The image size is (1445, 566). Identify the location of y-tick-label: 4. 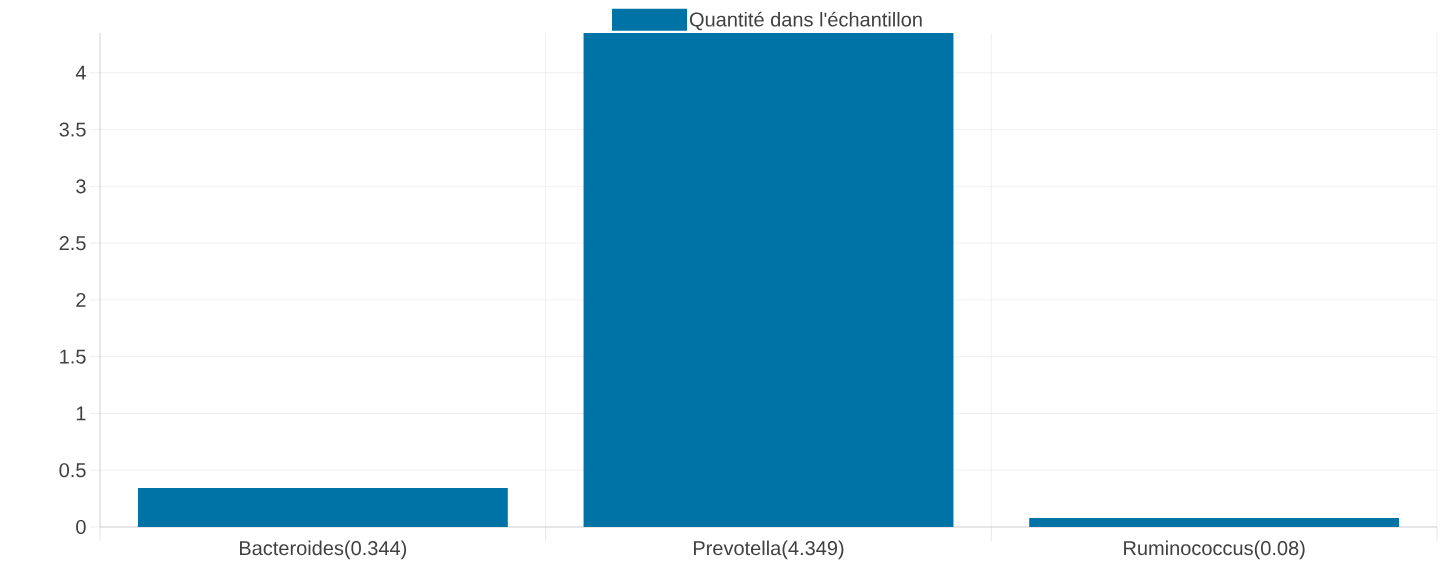
(80, 72).